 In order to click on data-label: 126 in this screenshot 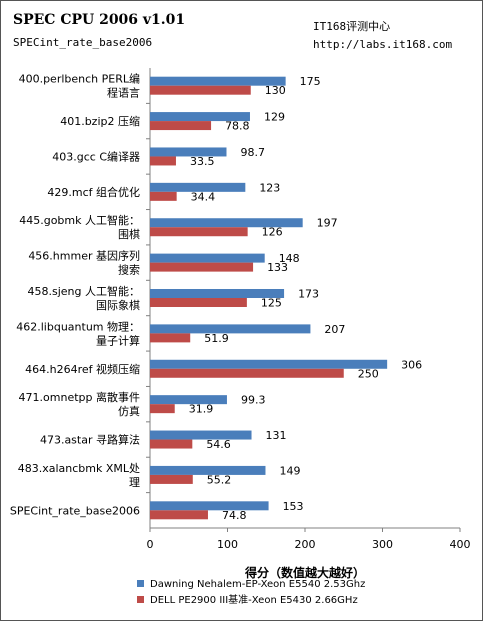, I will do `click(272, 232)`.